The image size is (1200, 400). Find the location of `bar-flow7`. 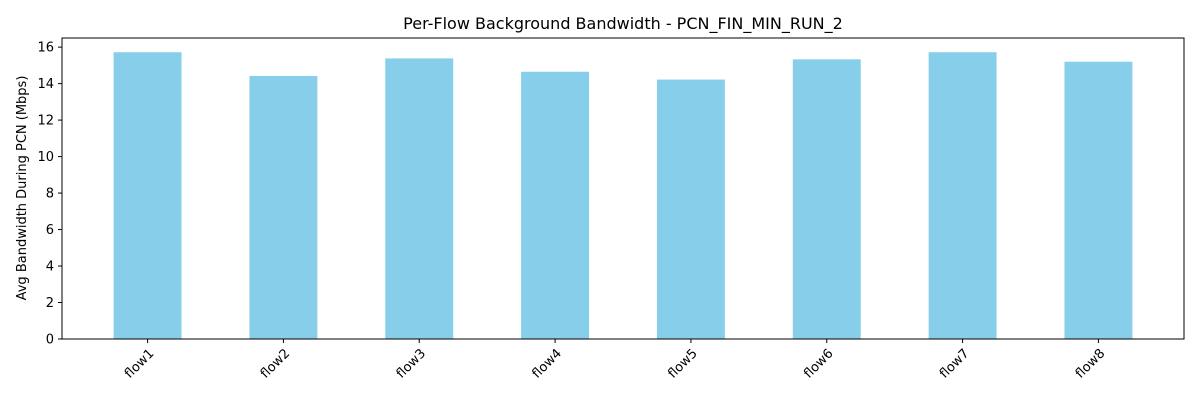

bar-flow7 is located at coordinates (962, 195).